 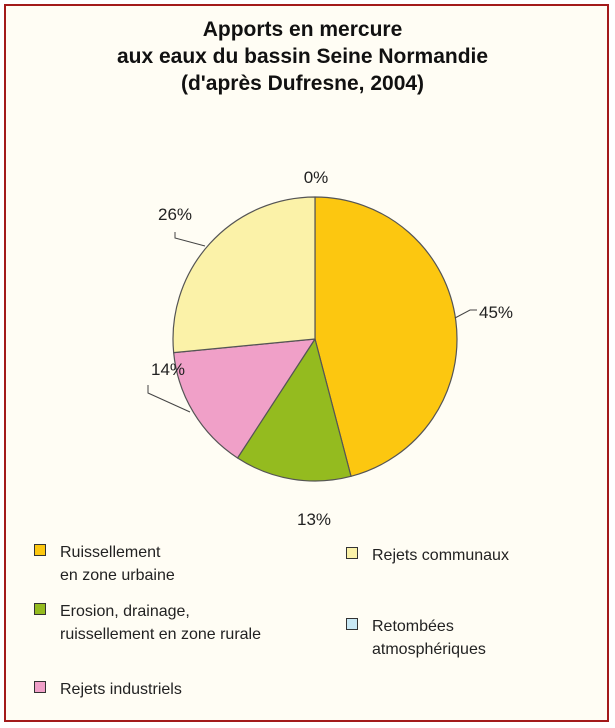 What do you see at coordinates (496, 312) in the screenshot?
I see `data-label-urban-runoff: 45%` at bounding box center [496, 312].